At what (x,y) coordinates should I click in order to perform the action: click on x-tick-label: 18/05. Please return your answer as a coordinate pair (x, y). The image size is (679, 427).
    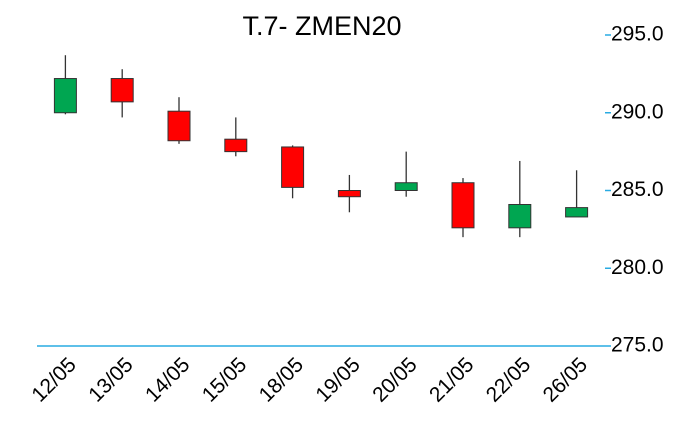
    Looking at the image, I should click on (281, 379).